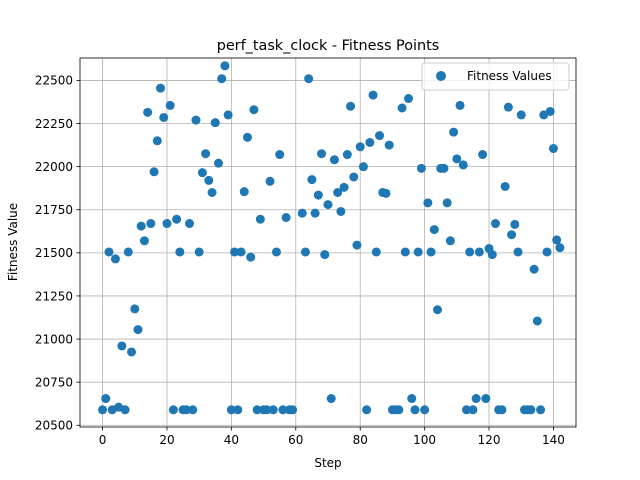 This screenshot has width=640, height=480. What do you see at coordinates (103, 440) in the screenshot?
I see `x-tick-label: 0` at bounding box center [103, 440].